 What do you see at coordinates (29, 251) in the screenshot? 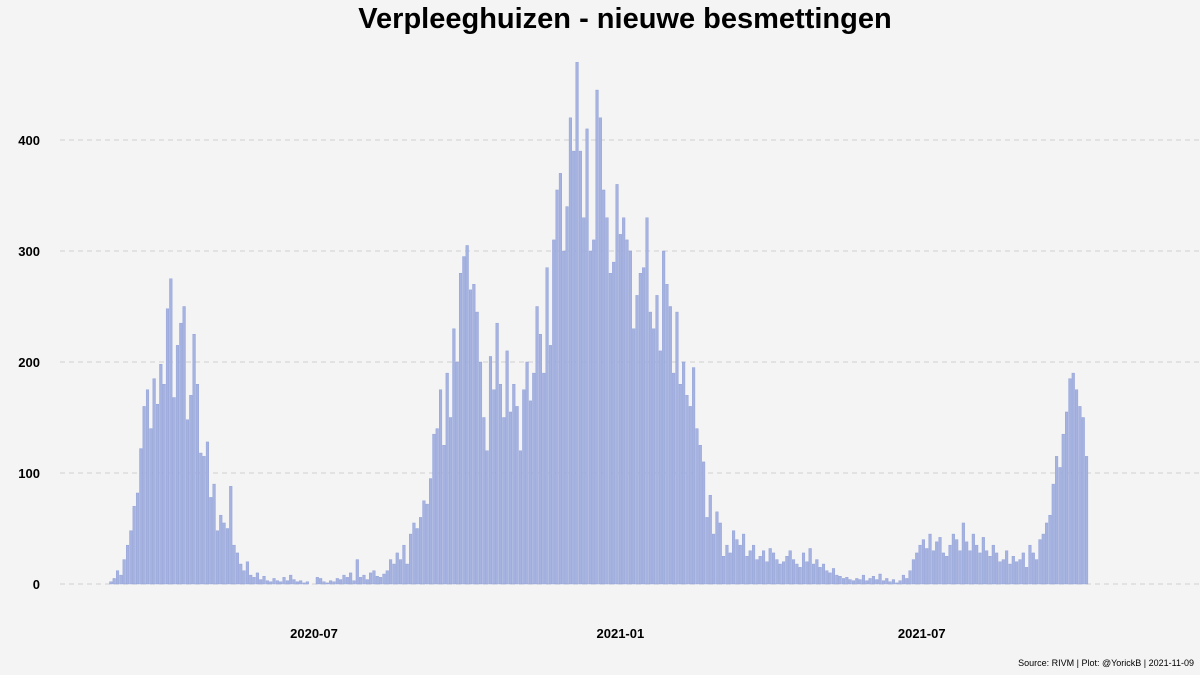
I see `y-tick-label: 300` at bounding box center [29, 251].